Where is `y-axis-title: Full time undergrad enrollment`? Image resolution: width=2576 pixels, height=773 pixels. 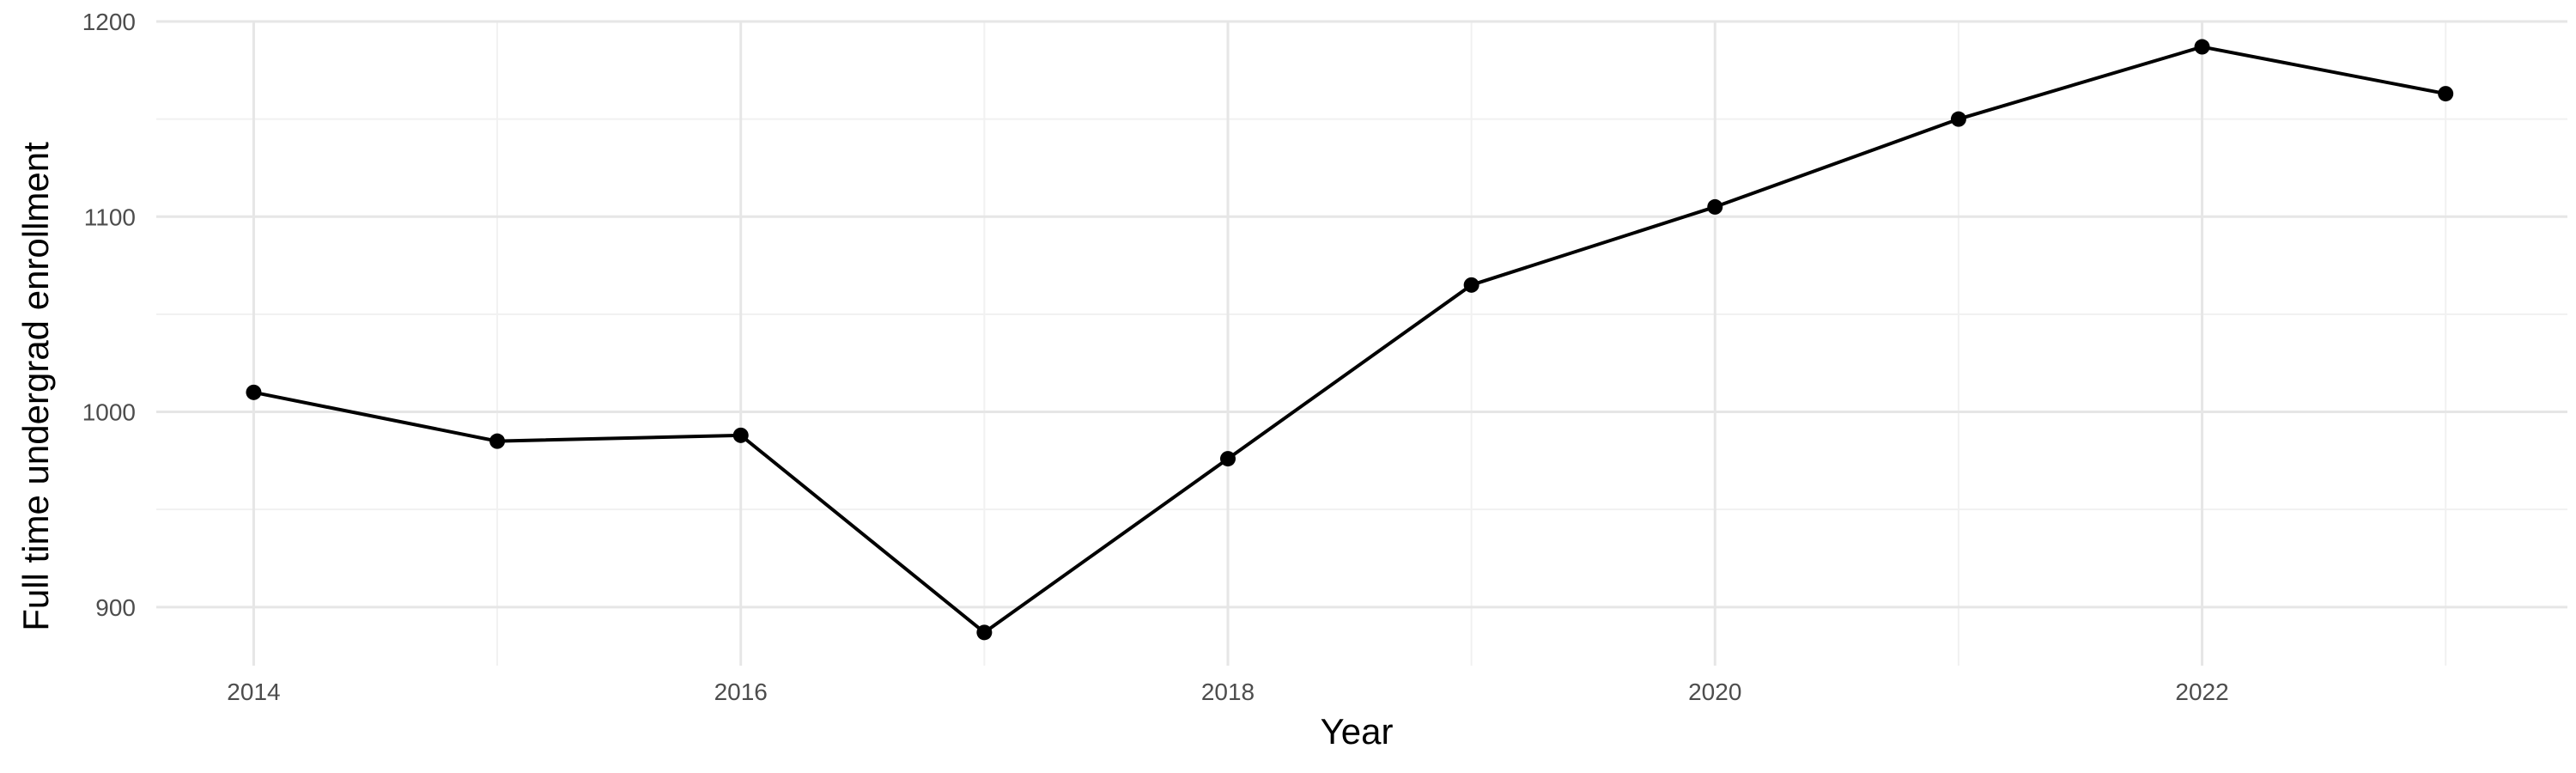
y-axis-title: Full time undergrad enrollment is located at coordinates (36, 386).